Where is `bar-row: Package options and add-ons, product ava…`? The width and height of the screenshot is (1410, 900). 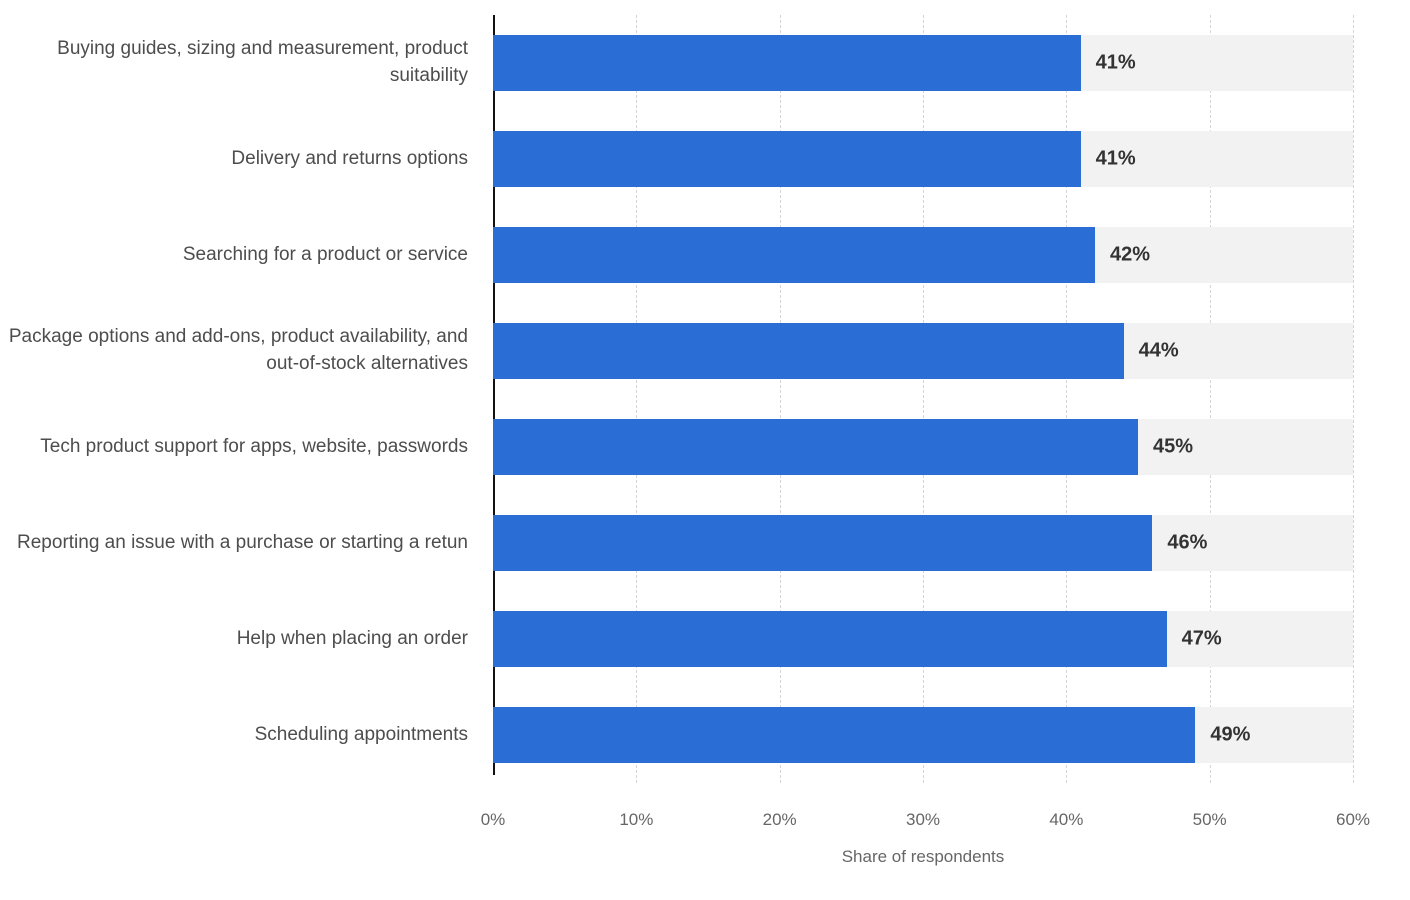 bar-row: Package options and add-ons, product ava… is located at coordinates (705, 351).